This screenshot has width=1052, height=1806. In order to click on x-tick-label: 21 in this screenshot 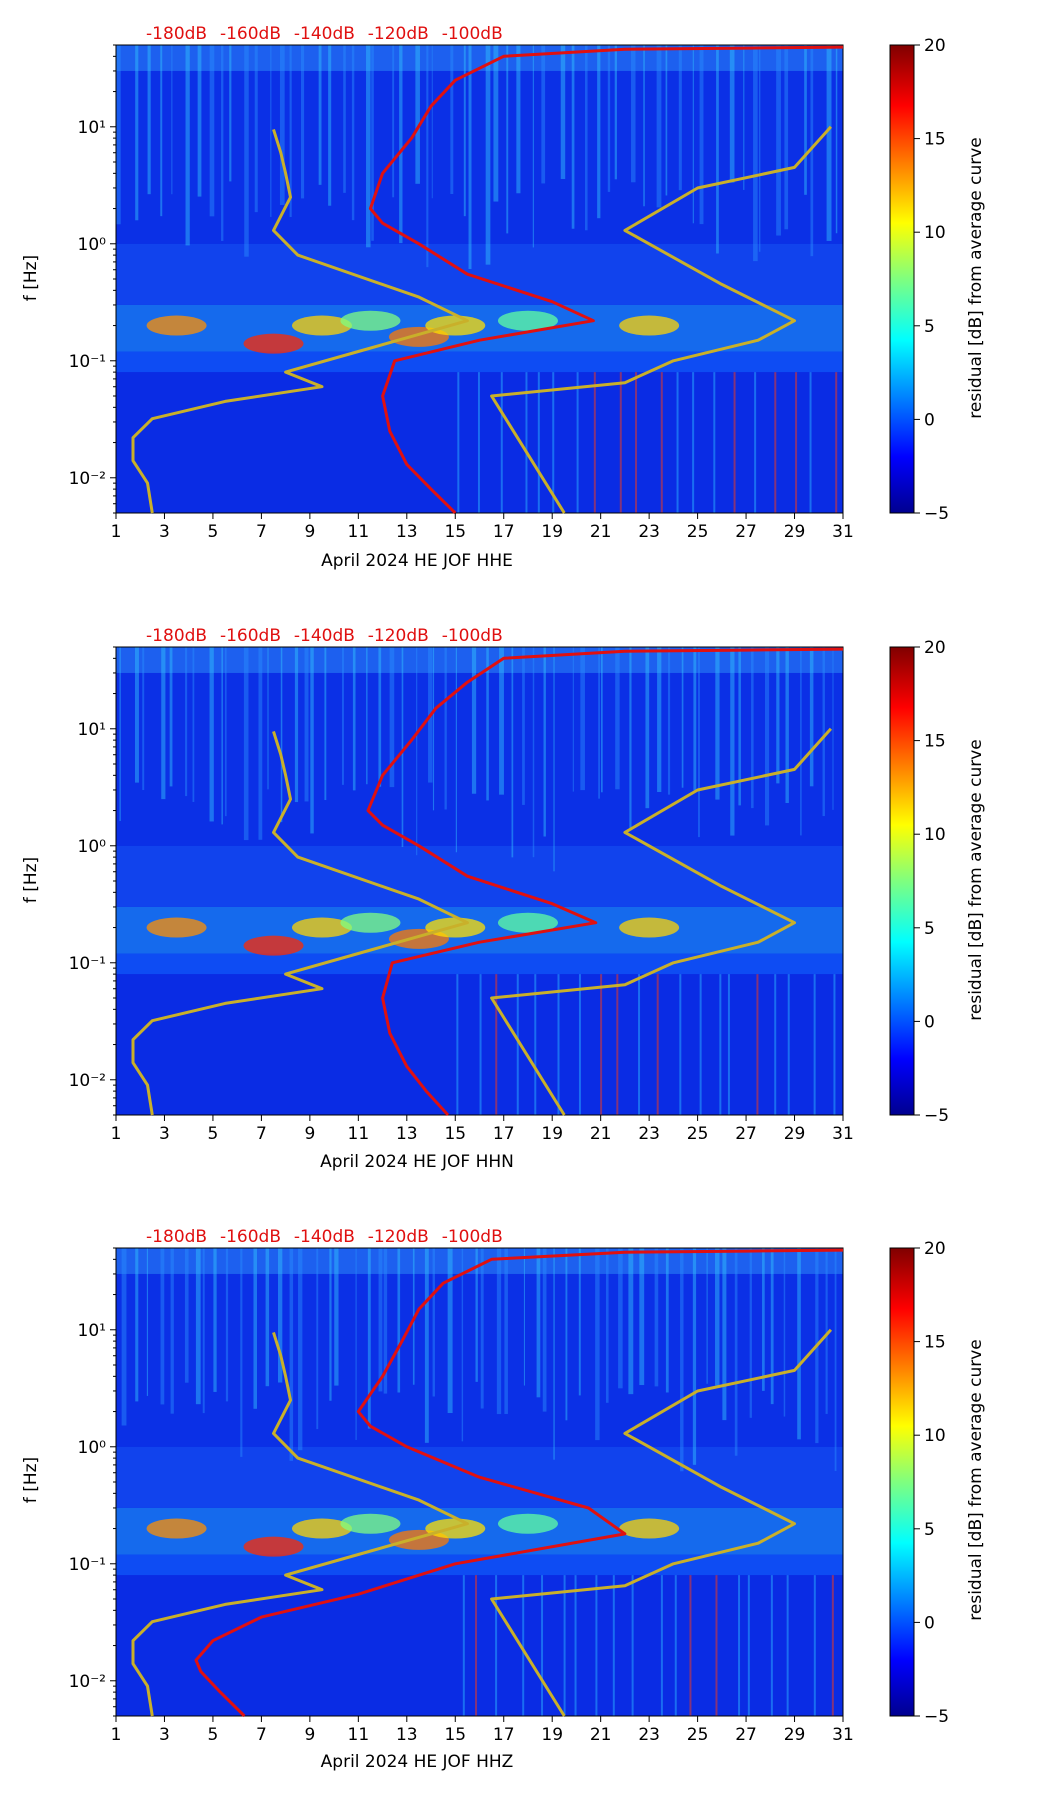, I will do `click(601, 1134)`.